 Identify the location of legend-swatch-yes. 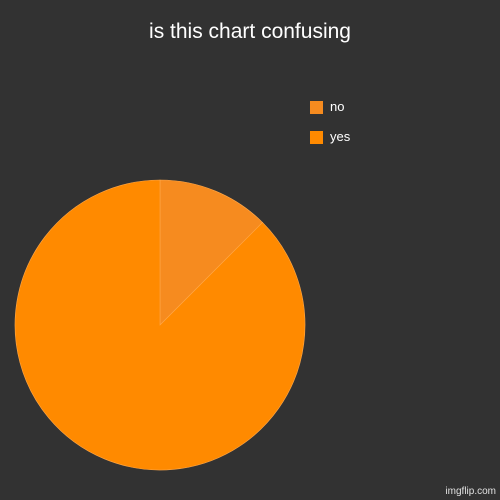
(316, 137).